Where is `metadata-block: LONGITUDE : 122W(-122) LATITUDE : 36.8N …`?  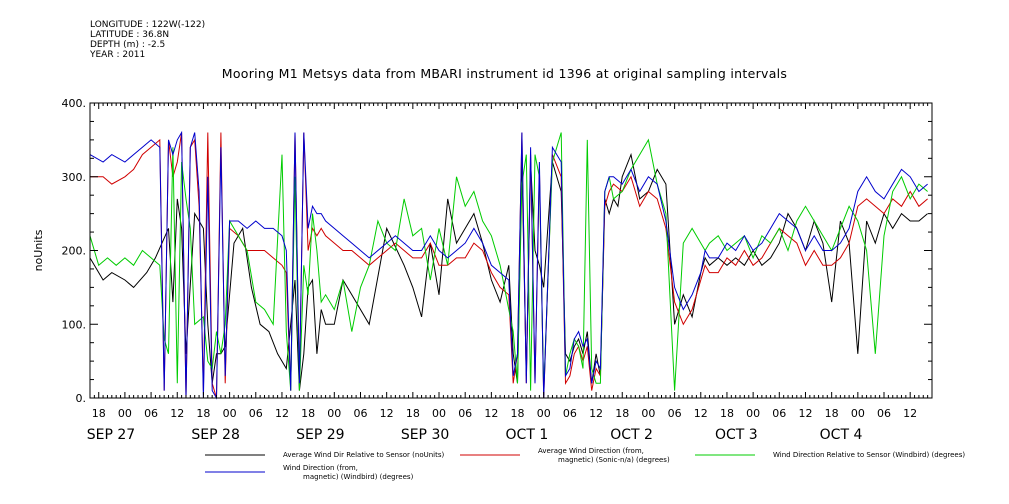
metadata-block: LONGITUDE : 122W(-122) LATITUDE : 36.8N … is located at coordinates (147, 40).